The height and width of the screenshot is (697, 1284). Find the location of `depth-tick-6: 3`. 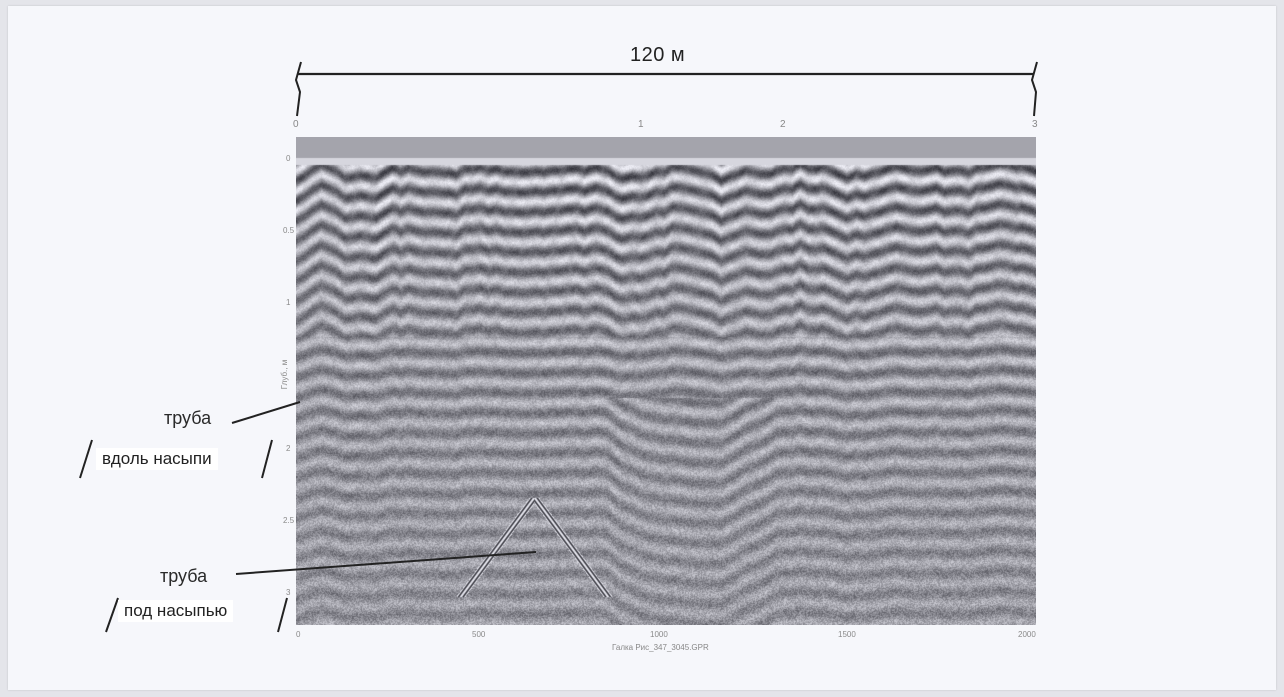

depth-tick-6: 3 is located at coordinates (288, 592).